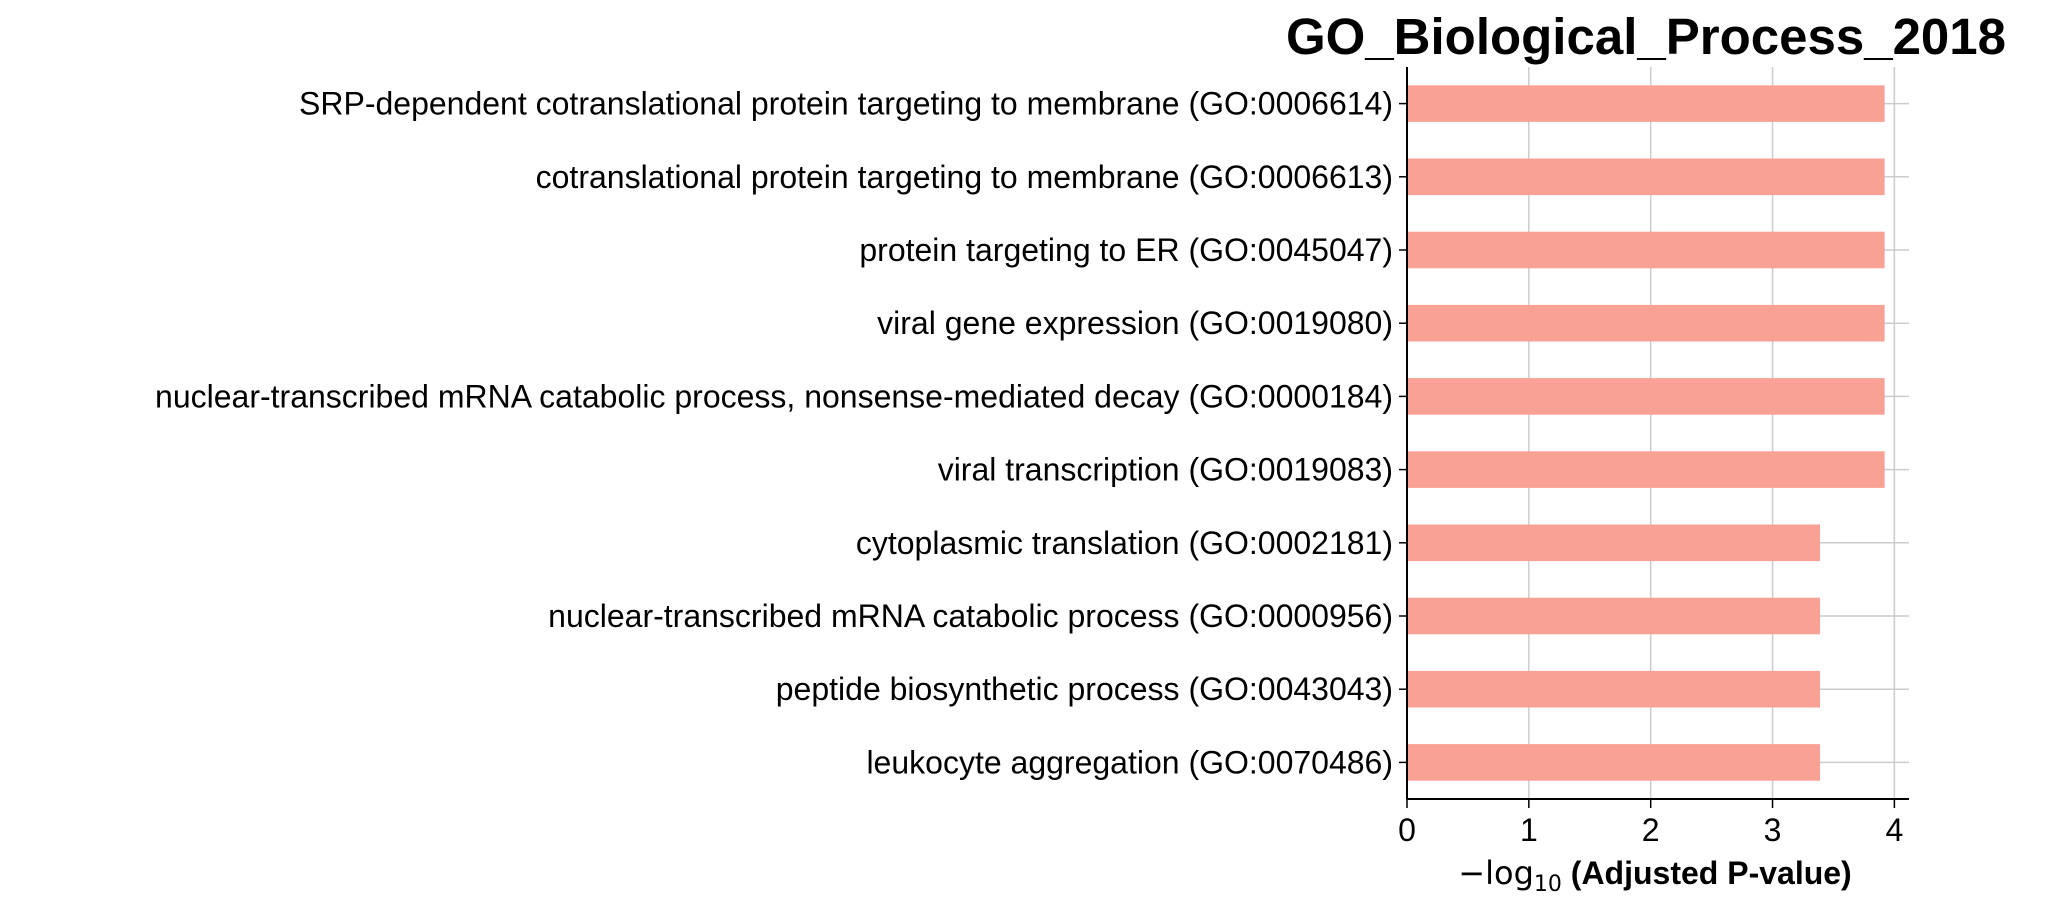  I want to click on category-label: cytoplasmic translation (GO:0002181), so click(1124, 543).